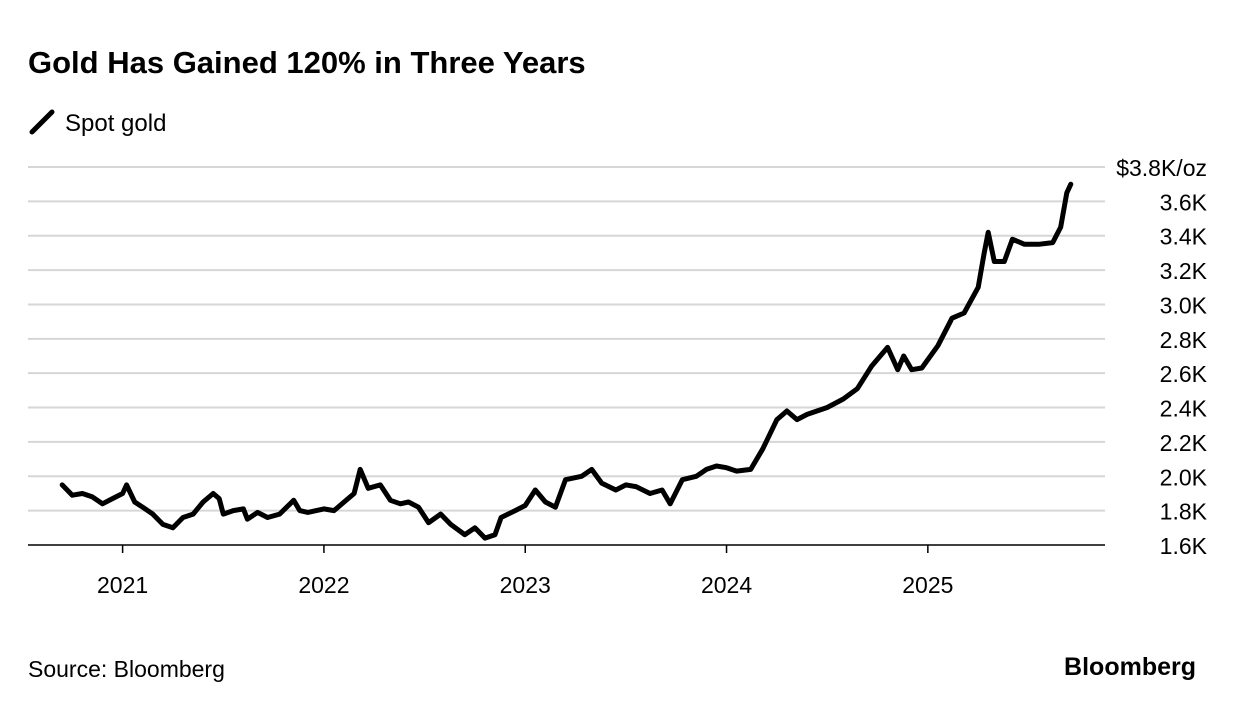 The height and width of the screenshot is (710, 1236). Describe the element at coordinates (1184, 477) in the screenshot. I see `y-tick-label: 2.0K` at that location.